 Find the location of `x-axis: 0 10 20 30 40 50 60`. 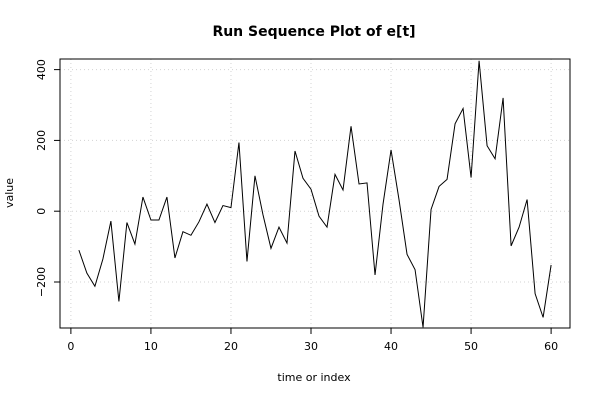

x-axis: 0 10 20 30 40 50 60 is located at coordinates (312, 340).